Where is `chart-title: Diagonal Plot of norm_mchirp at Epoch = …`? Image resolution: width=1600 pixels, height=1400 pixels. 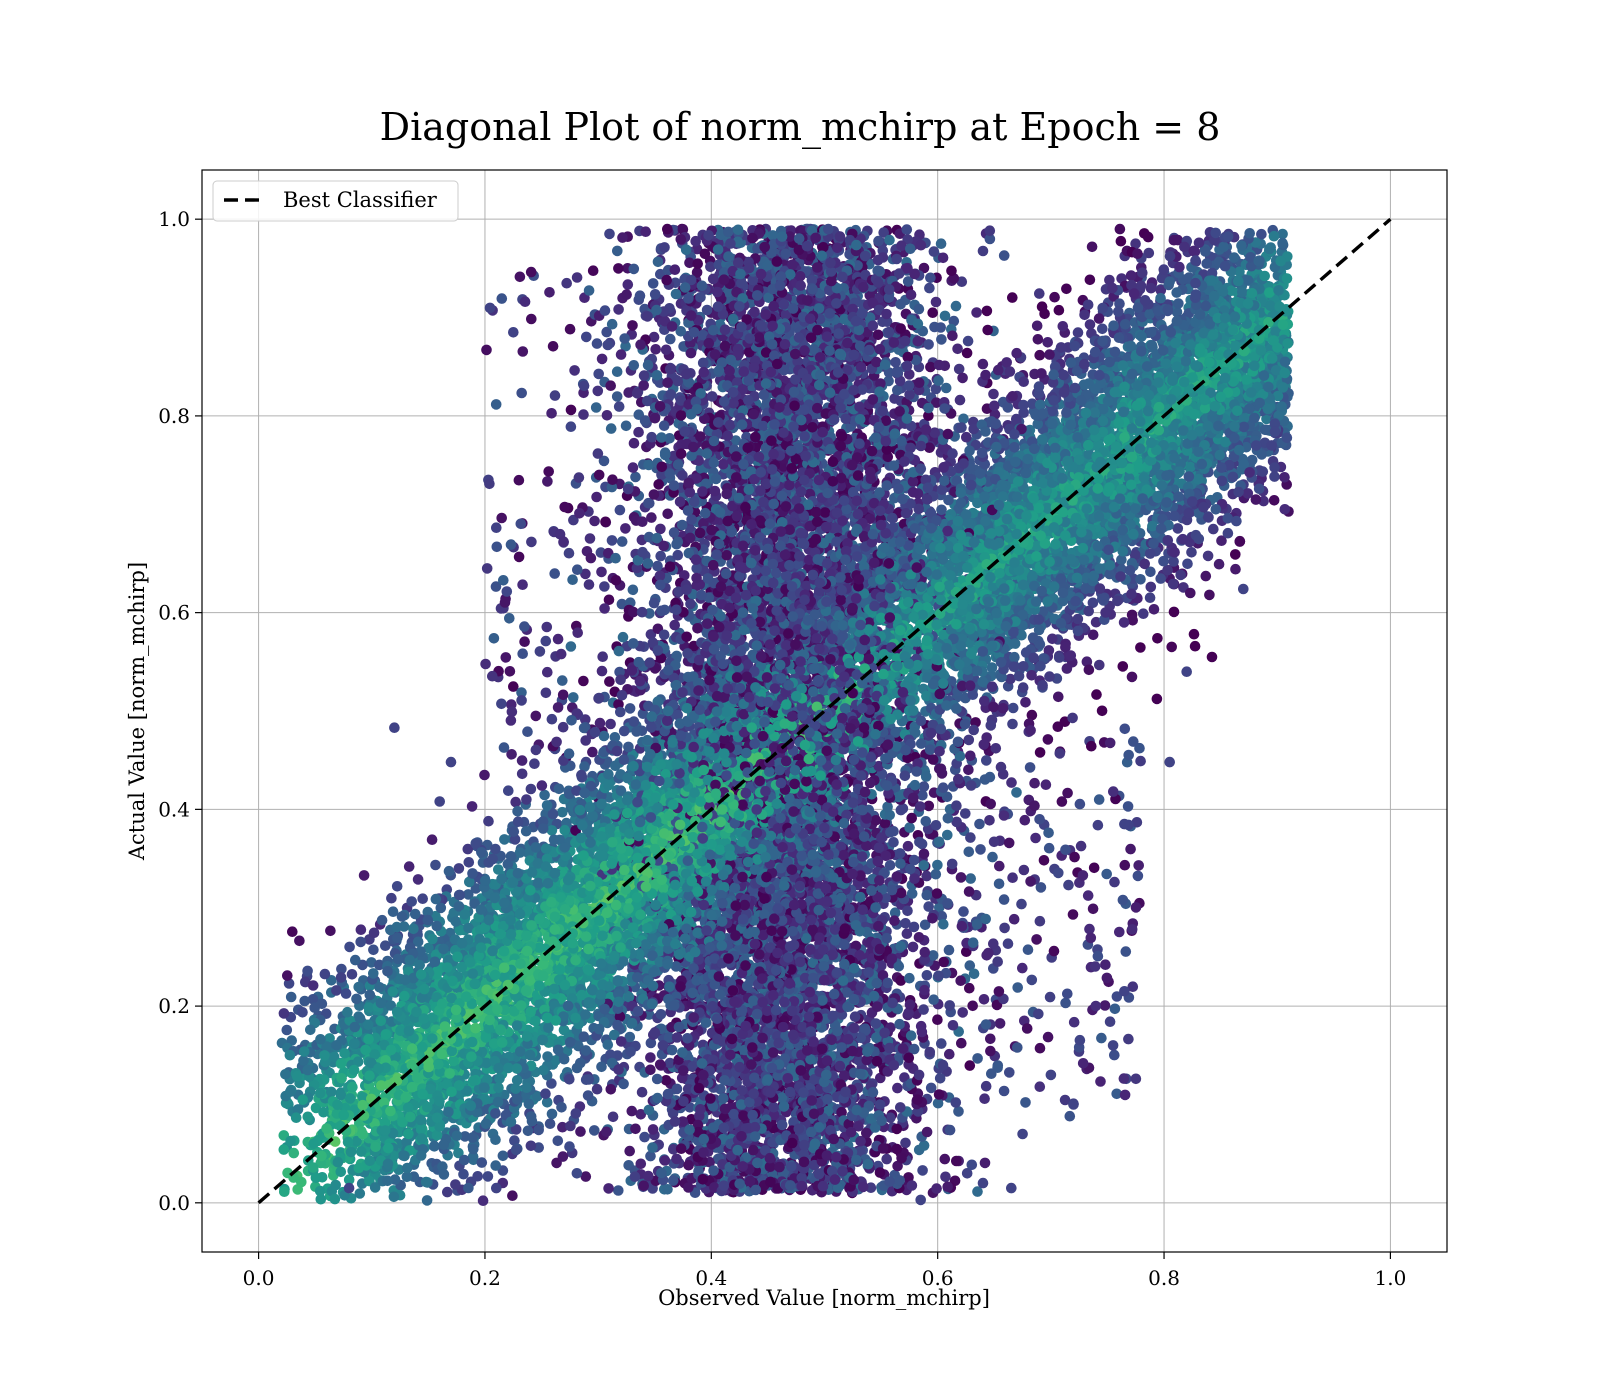
chart-title: Diagonal Plot of norm_mchirp at Epoch = … is located at coordinates (800, 127).